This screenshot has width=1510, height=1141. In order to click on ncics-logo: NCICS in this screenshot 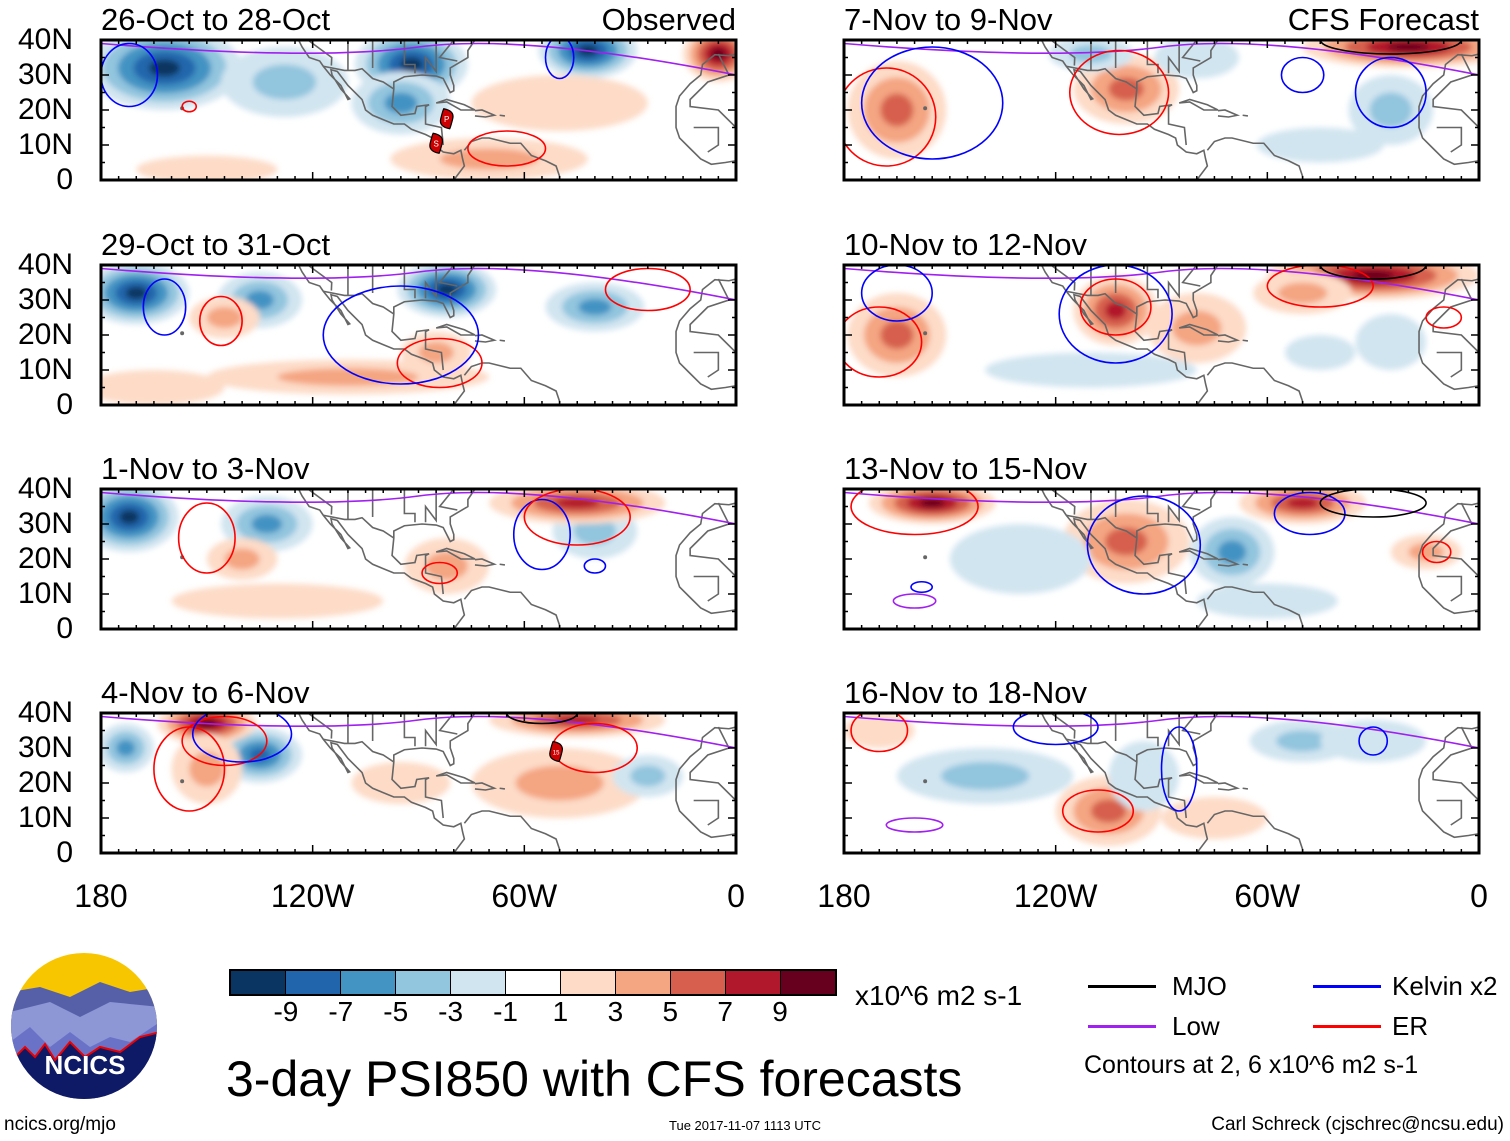, I will do `click(84, 1026)`.